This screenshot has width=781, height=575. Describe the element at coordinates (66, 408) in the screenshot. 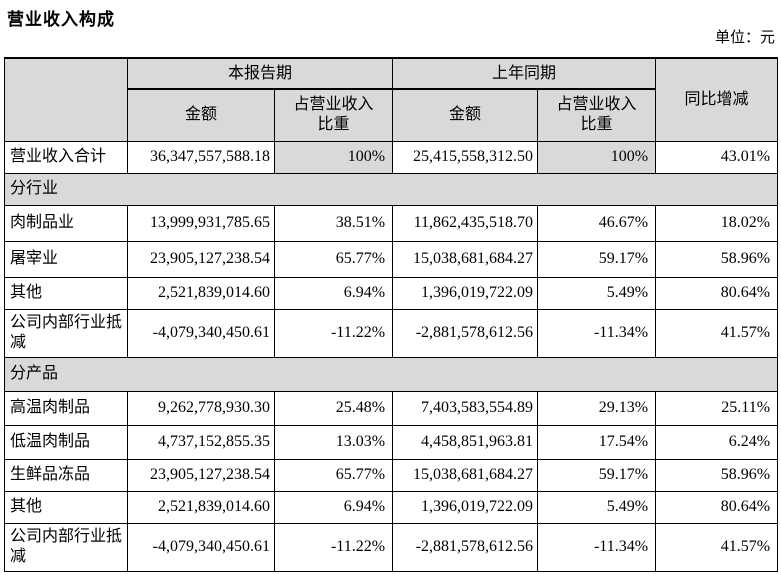

I see `row-label: 高温肉制品` at that location.